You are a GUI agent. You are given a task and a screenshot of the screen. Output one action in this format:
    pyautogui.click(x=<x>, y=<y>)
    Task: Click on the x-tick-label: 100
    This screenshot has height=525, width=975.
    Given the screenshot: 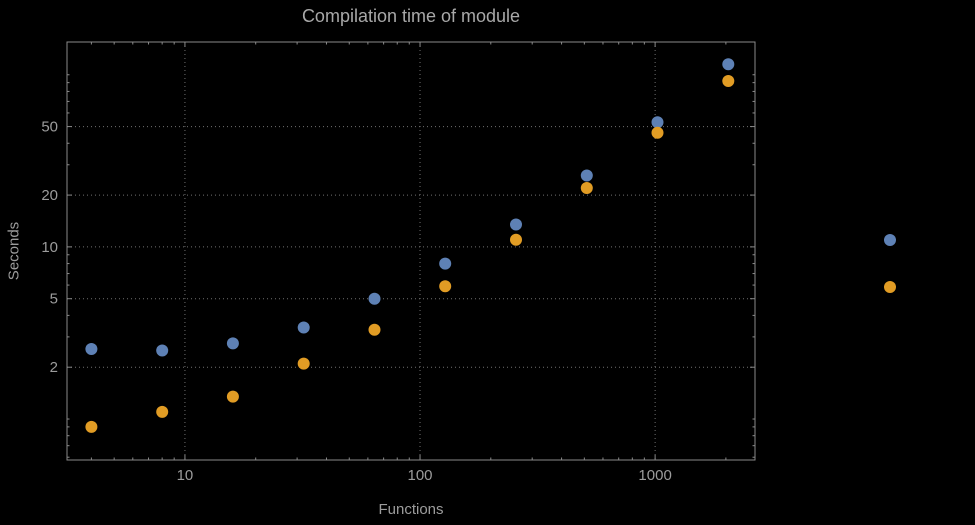 What is the action you would take?
    pyautogui.click(x=420, y=475)
    